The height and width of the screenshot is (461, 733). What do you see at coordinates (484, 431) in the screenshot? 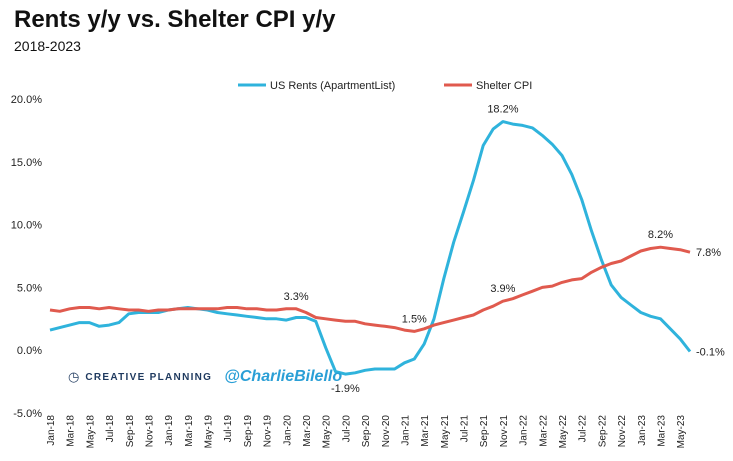
I see `x-tick-label: Sep-21` at bounding box center [484, 431].